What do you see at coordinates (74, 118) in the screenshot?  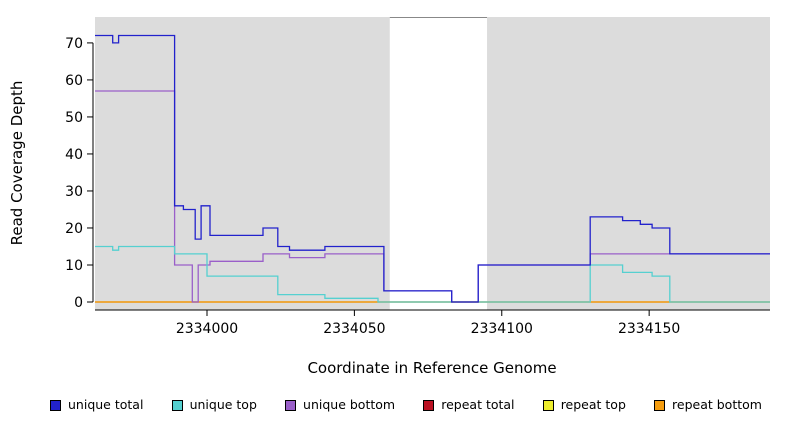 I see `y-tick-label: 50` at bounding box center [74, 118].